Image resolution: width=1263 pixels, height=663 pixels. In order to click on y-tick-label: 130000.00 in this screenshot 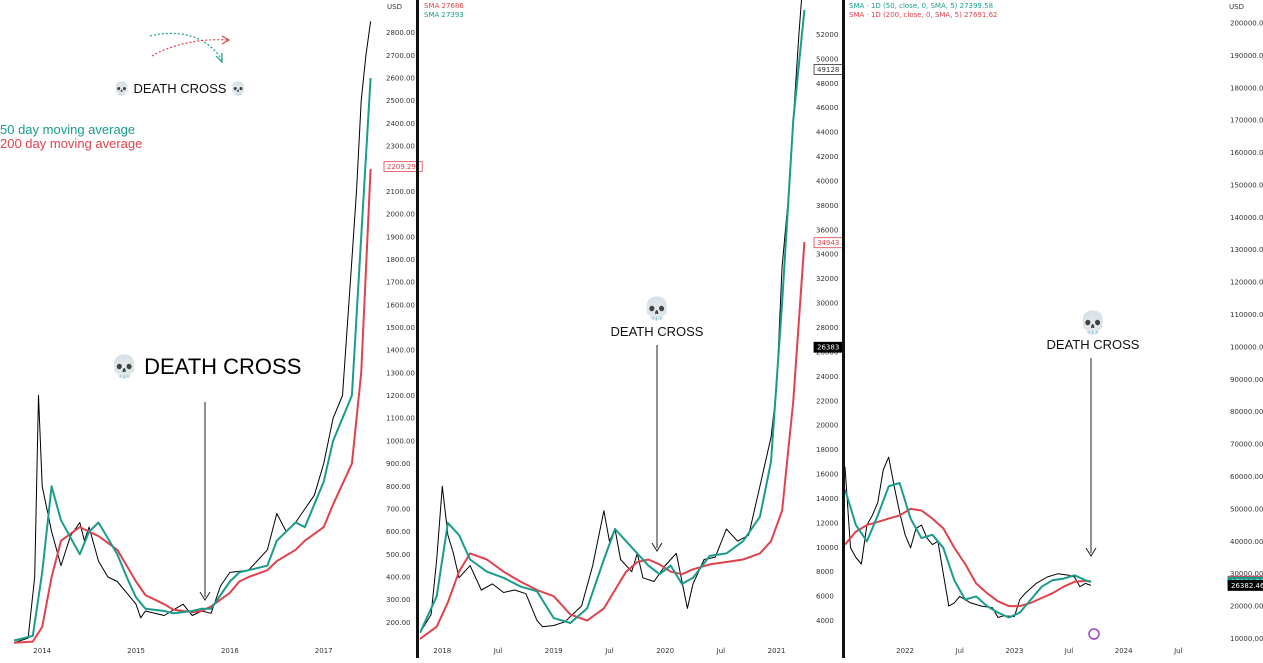, I will do `click(1246, 250)`.